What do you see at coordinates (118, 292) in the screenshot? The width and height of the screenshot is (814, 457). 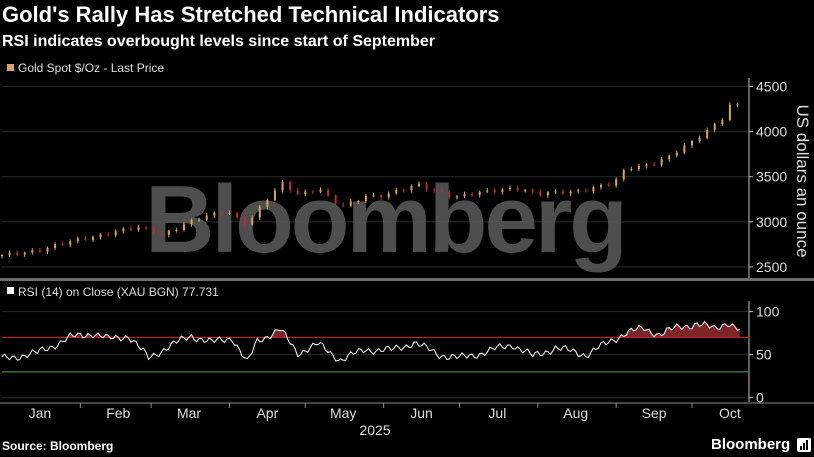 I see `rsi-legend-label: RSI (14) on Close (XAU BGN) 77.731` at bounding box center [118, 292].